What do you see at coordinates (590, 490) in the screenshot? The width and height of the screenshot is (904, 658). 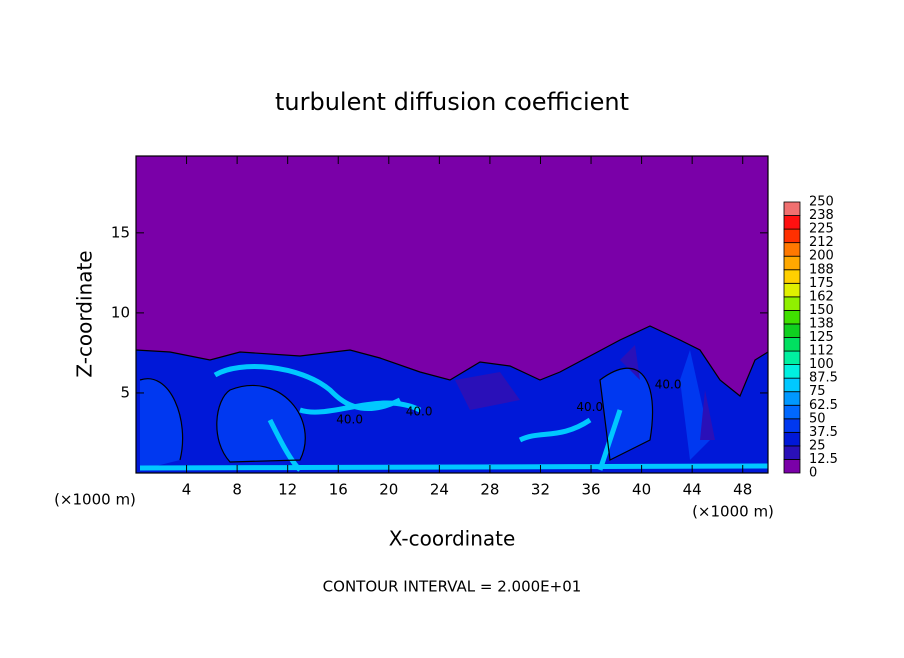 I see `x-tick-label: 36` at bounding box center [590, 490].